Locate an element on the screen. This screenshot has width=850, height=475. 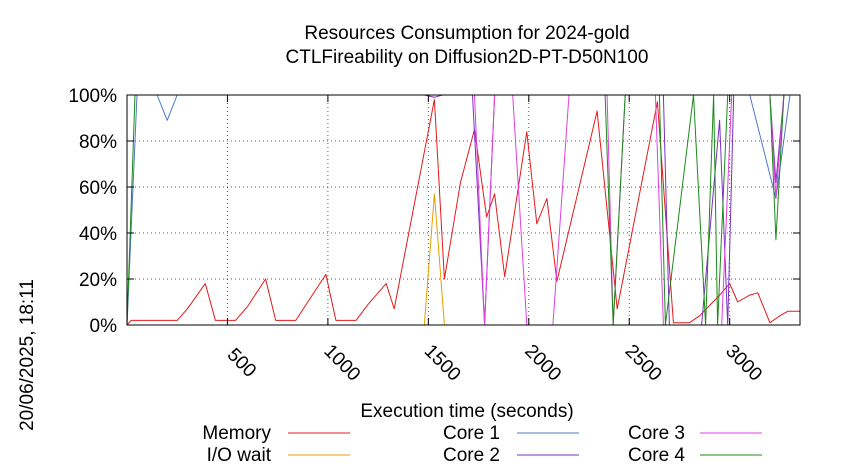
x-tick-label: 3000 is located at coordinates (743, 363).